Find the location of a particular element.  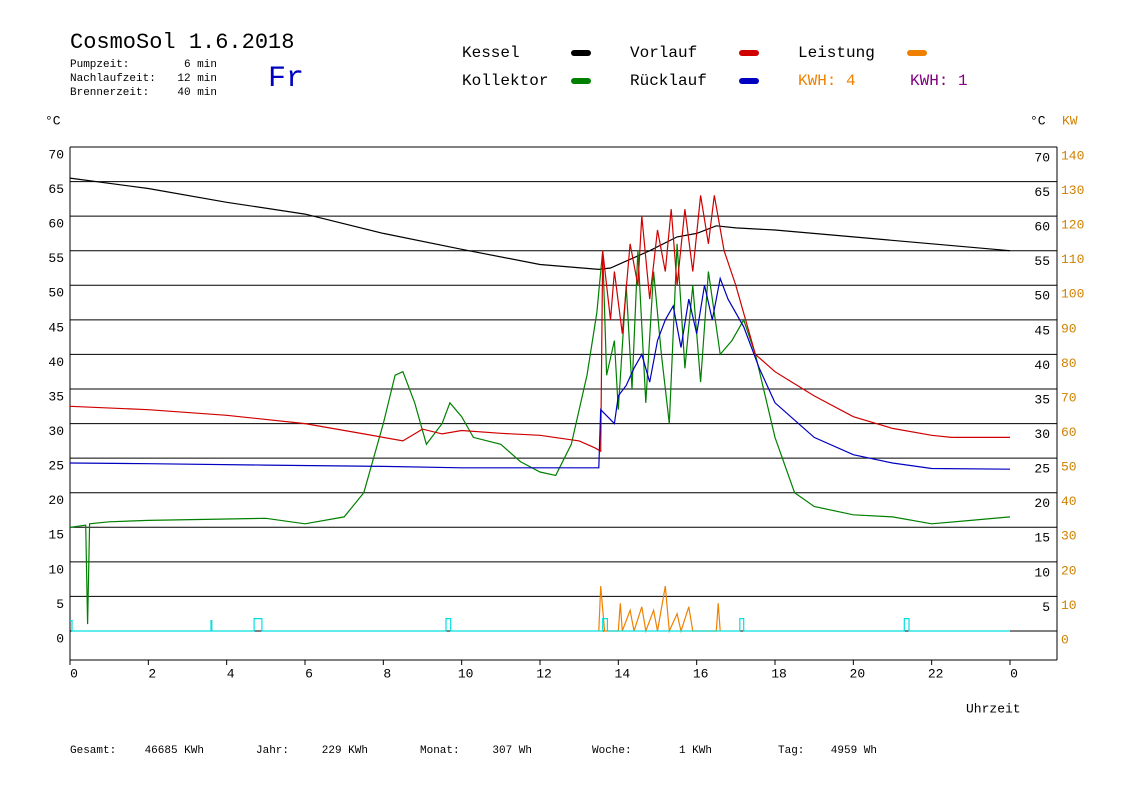

legend-label: Kollektor is located at coordinates (505, 81).